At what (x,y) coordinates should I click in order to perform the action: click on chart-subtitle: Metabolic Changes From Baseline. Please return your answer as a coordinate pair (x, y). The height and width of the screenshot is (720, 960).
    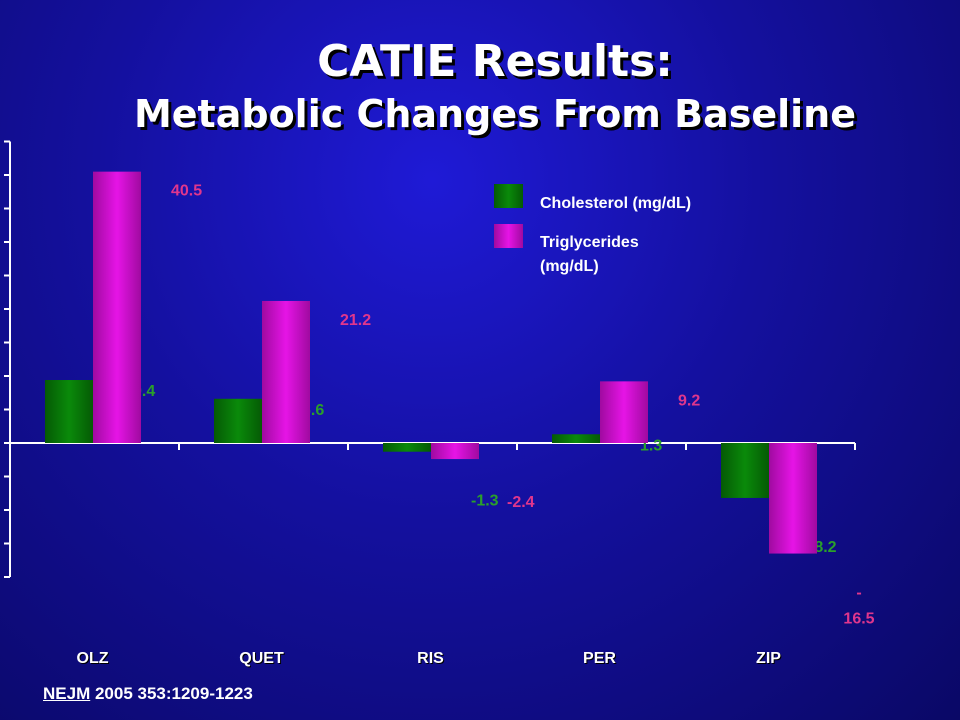
    Looking at the image, I should click on (495, 114).